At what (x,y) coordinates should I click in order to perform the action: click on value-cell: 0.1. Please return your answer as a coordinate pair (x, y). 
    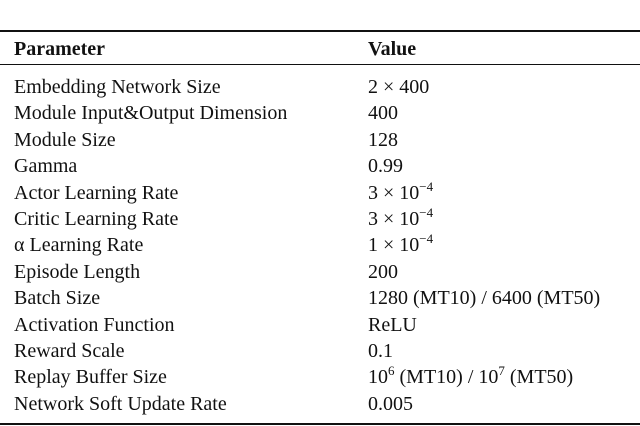
    Looking at the image, I should click on (380, 351).